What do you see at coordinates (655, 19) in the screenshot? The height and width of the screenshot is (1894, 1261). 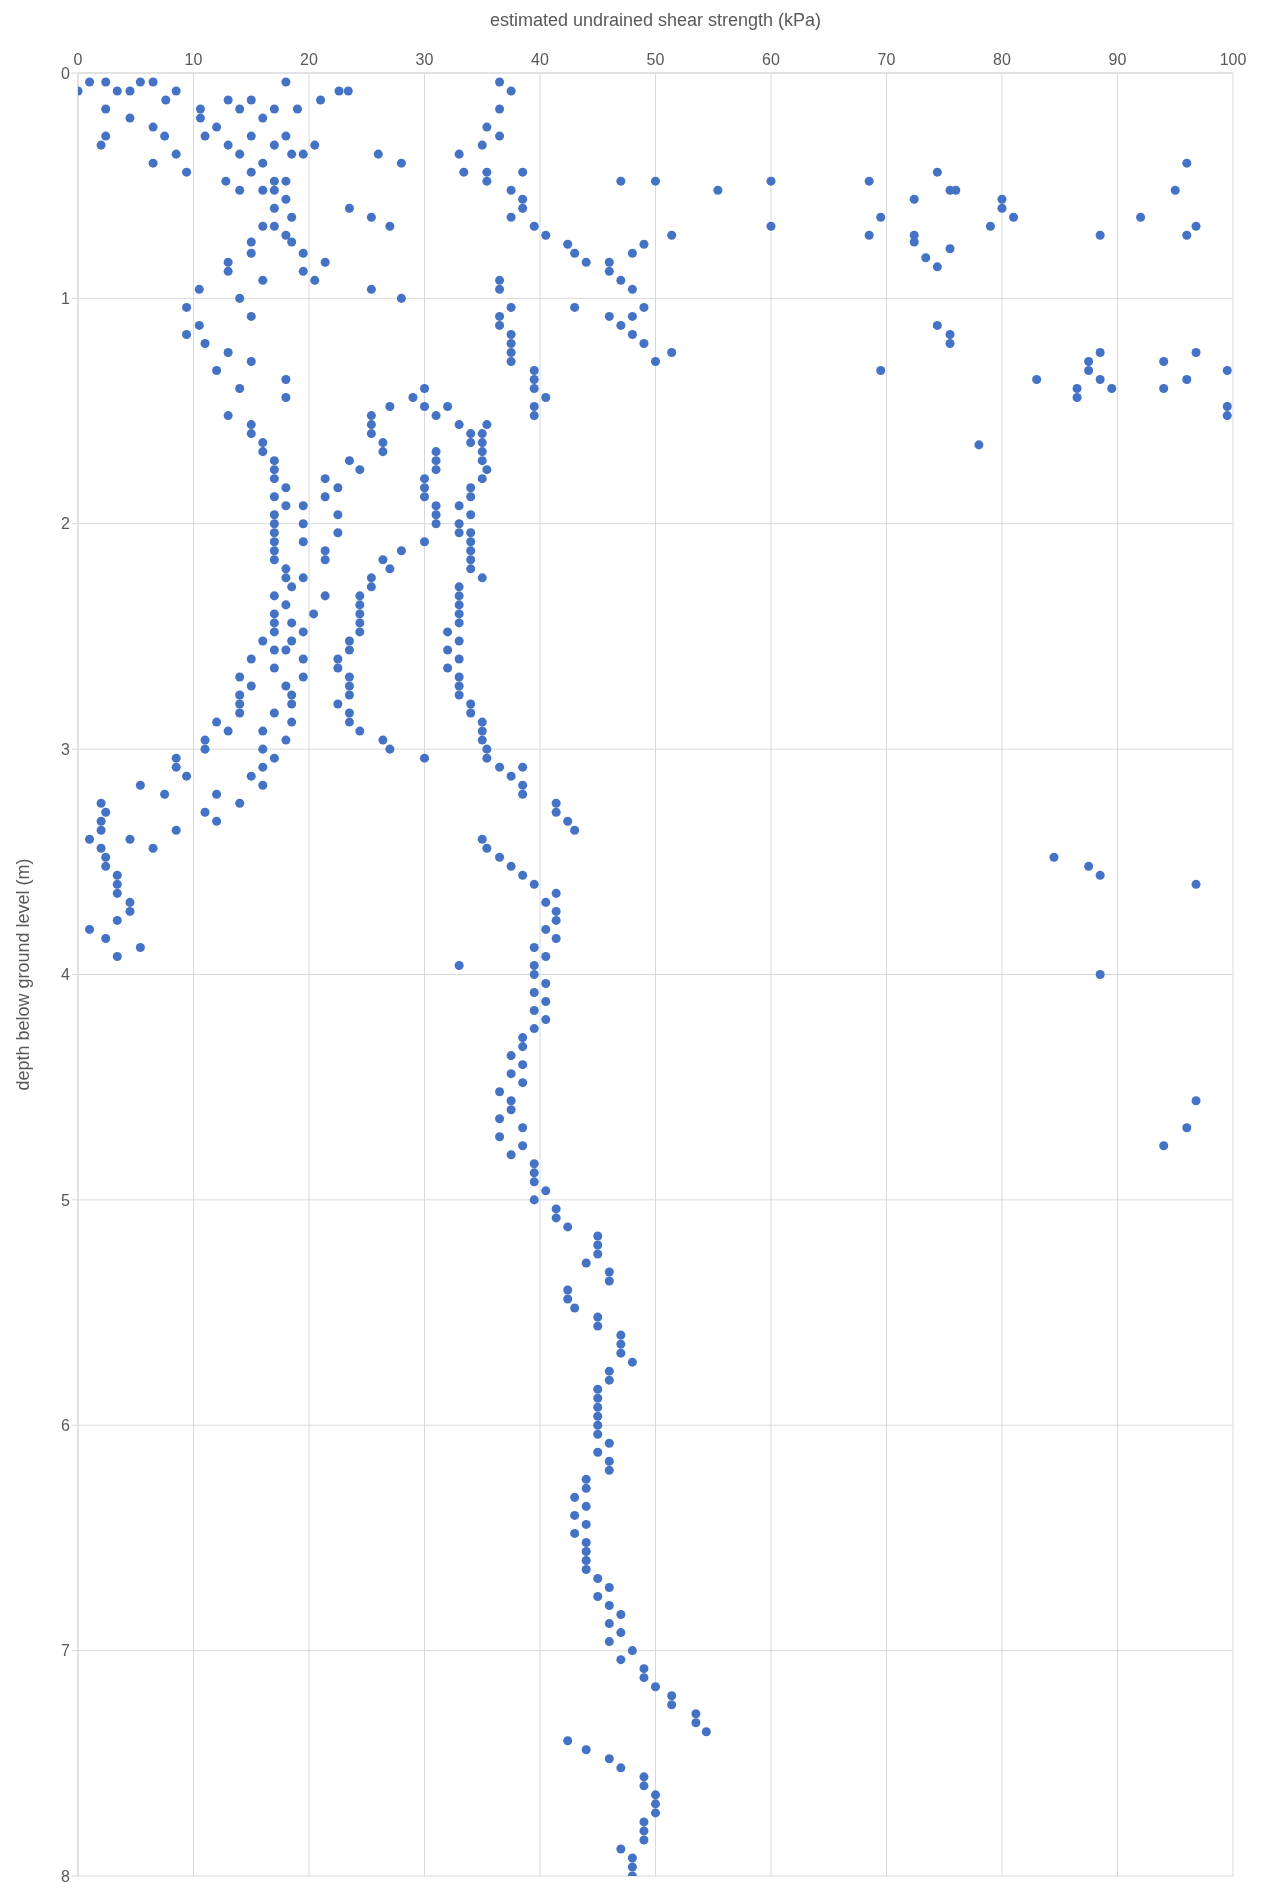 I see `x-axis-title: estimated undrained shear strength (kPa)` at bounding box center [655, 19].